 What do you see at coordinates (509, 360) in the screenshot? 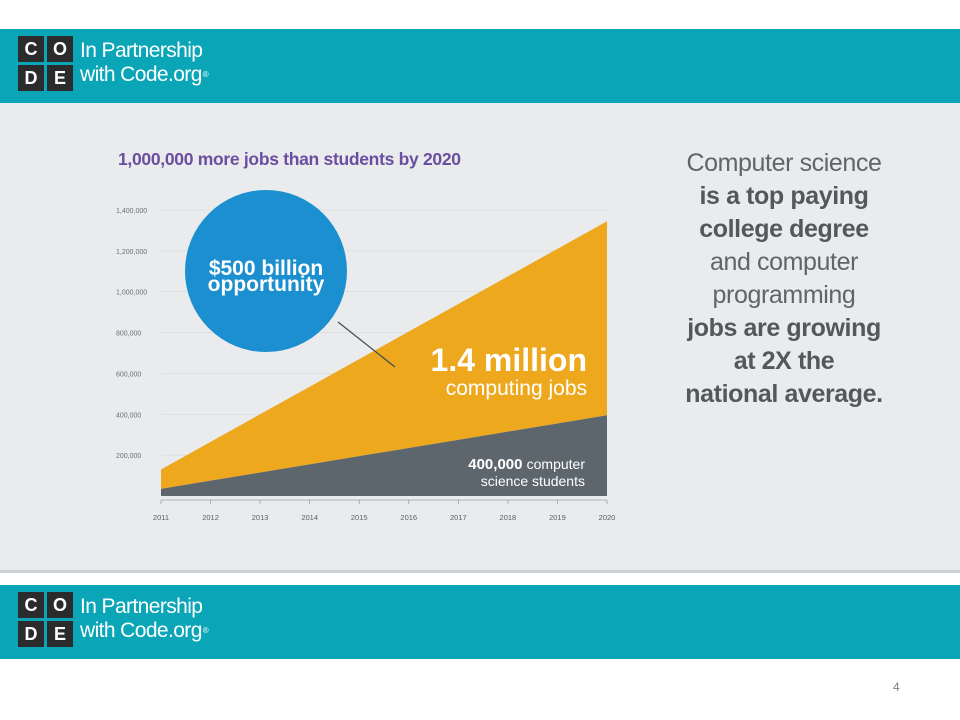
I see `jobs-label-big: 1.4 million` at bounding box center [509, 360].